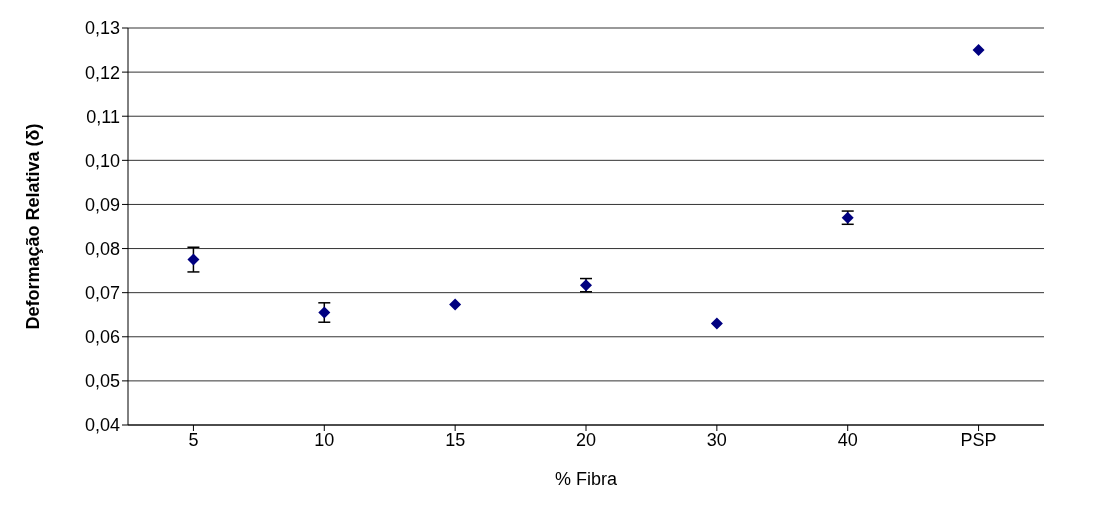  What do you see at coordinates (102, 293) in the screenshot?
I see `y-tick-label: 0,07` at bounding box center [102, 293].